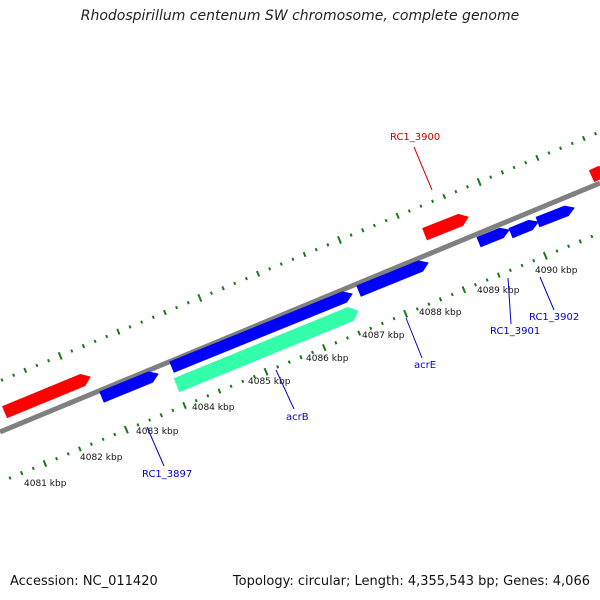 Image resolution: width=600 pixels, height=600 pixels. Describe the element at coordinates (523, 229) in the screenshot. I see `gene-forward-rc1-3901b` at that location.